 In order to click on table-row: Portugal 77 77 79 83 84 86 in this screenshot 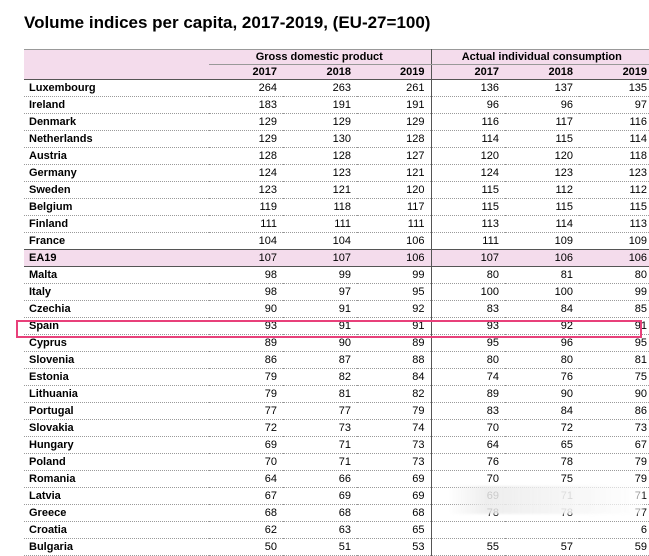, I will do `click(336, 411)`.